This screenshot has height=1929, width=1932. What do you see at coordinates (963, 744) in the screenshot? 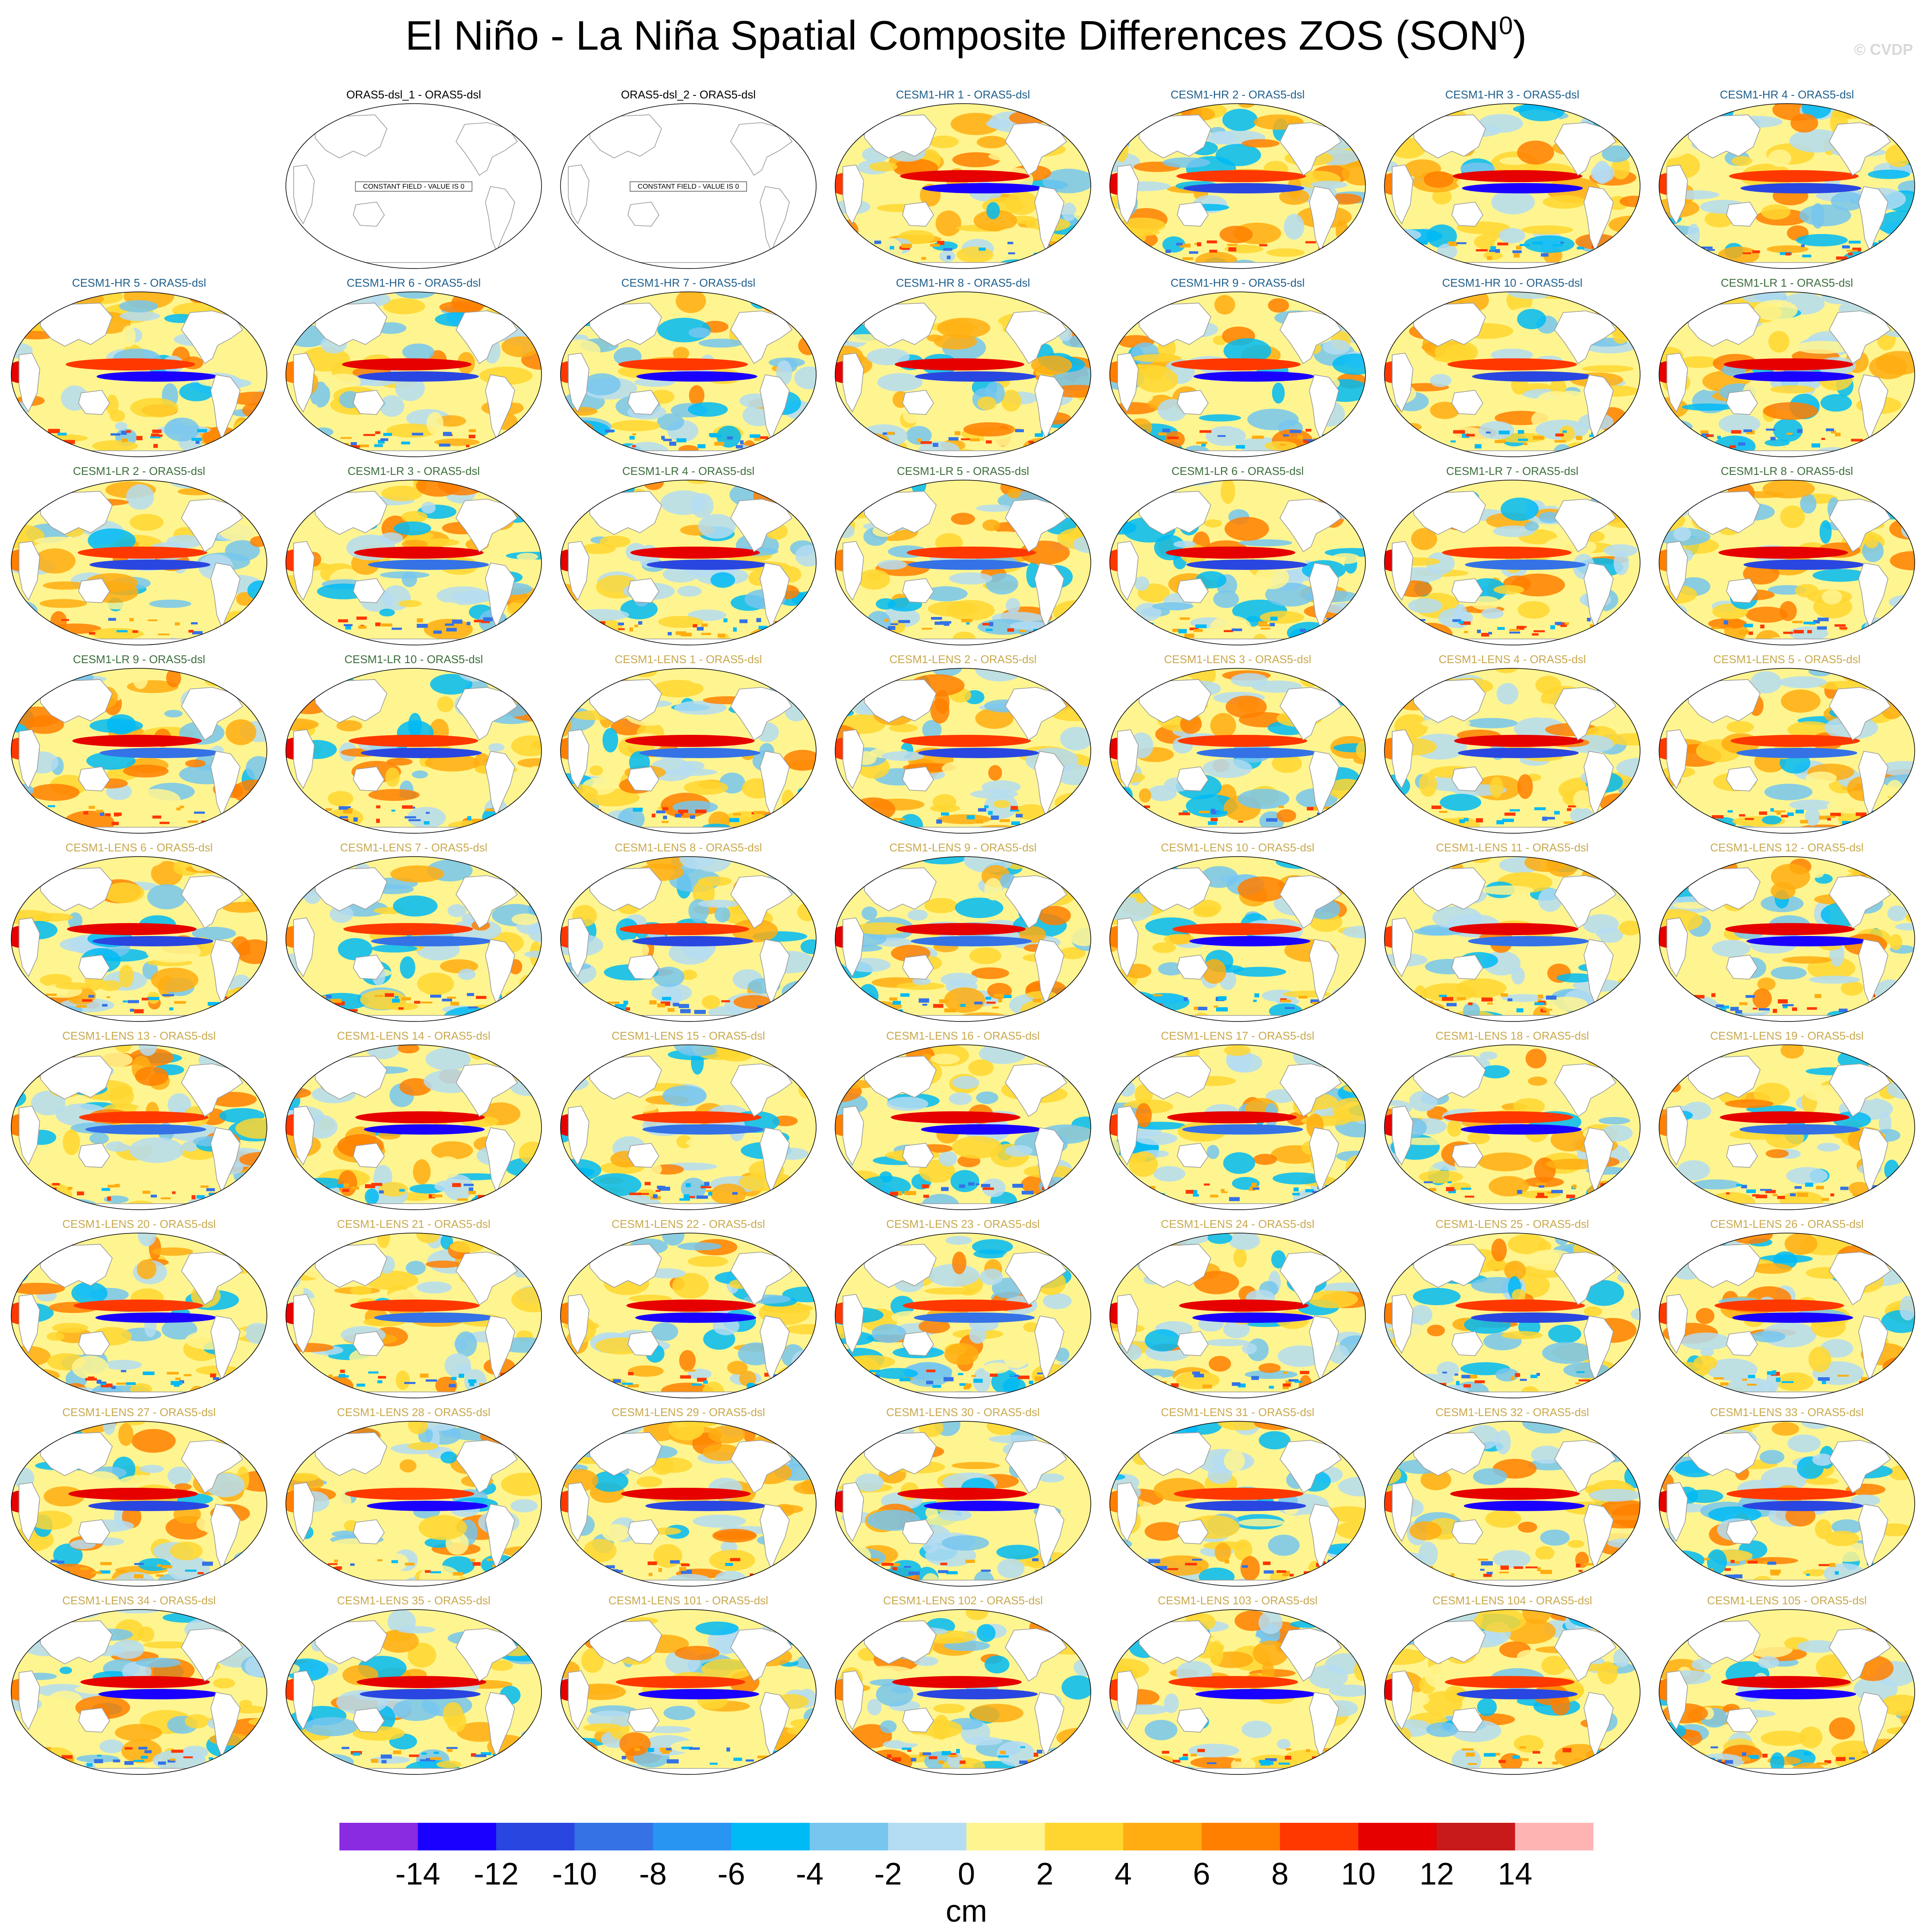
I see `map-panel: CESM1-LENS 2 - ORAS5-dsl` at bounding box center [963, 744].